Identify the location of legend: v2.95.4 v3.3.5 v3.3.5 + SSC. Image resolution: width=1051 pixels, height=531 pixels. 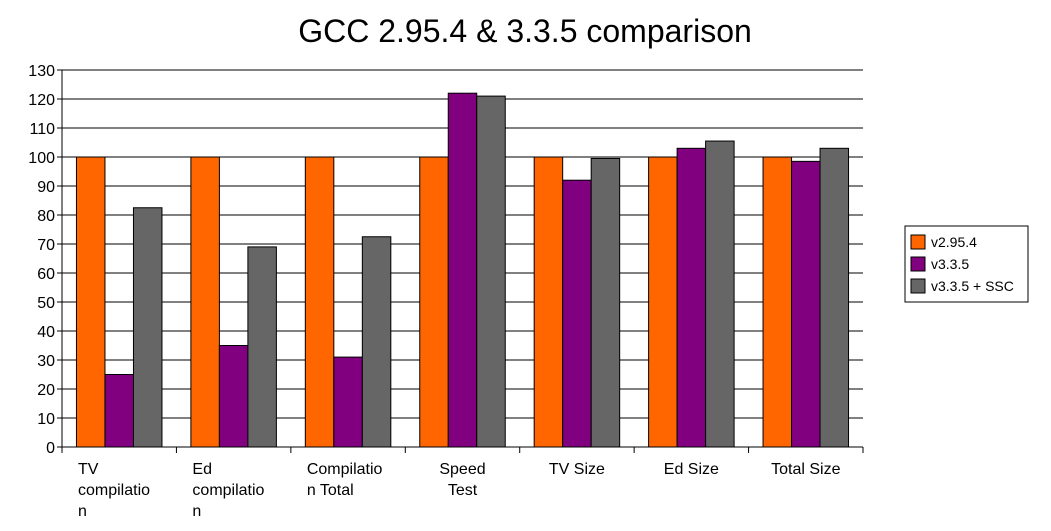
(966, 264).